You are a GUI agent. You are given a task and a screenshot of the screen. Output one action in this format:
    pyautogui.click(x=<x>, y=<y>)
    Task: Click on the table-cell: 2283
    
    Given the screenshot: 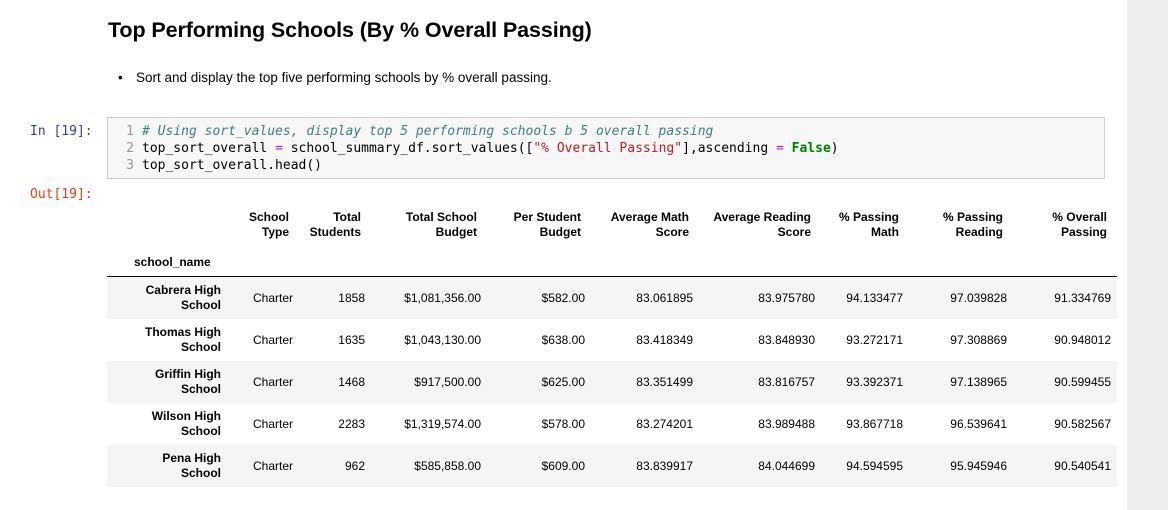 What is the action you would take?
    pyautogui.click(x=351, y=424)
    